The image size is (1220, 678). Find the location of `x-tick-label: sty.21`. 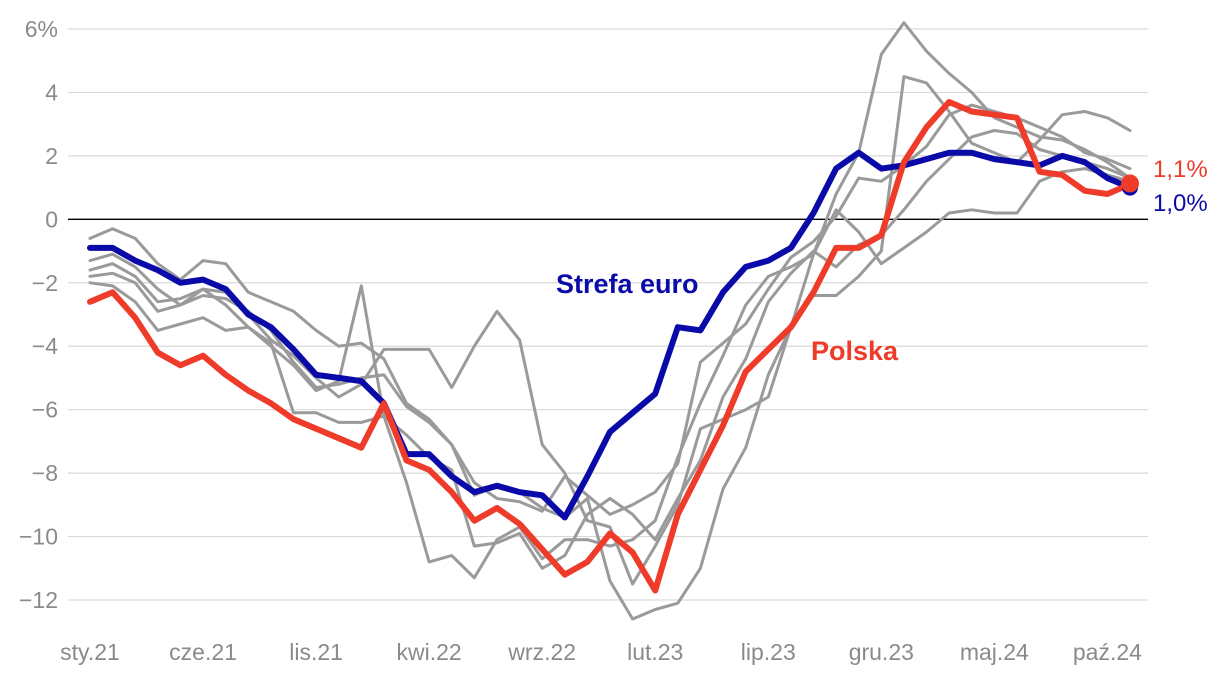

x-tick-label: sty.21 is located at coordinates (90, 652).